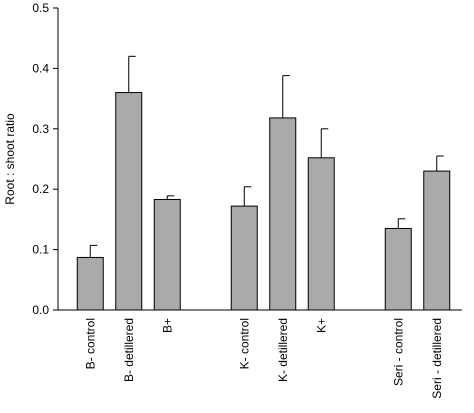 The height and width of the screenshot is (413, 474). What do you see at coordinates (90, 343) in the screenshot?
I see `x-tick-label: B- control` at bounding box center [90, 343].